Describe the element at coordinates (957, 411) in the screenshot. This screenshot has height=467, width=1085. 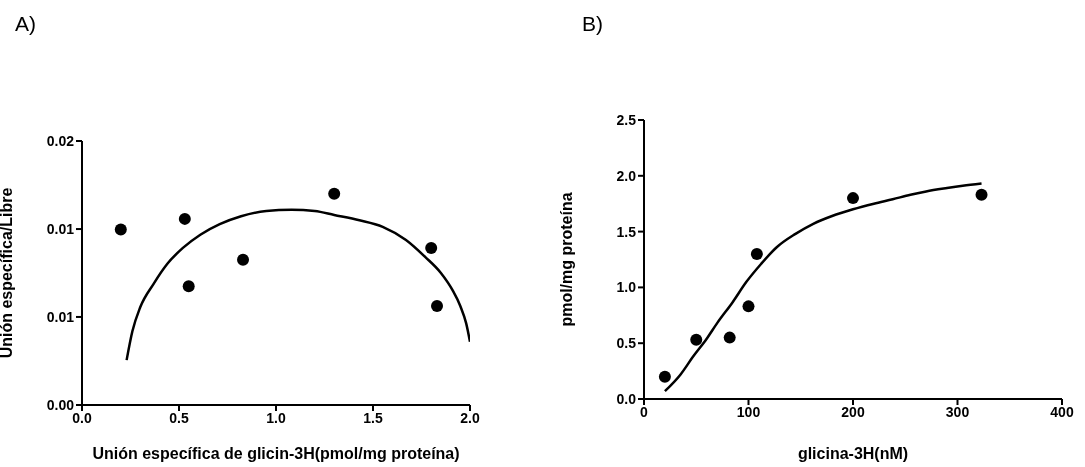
I see `x-tick-label: 300` at that location.